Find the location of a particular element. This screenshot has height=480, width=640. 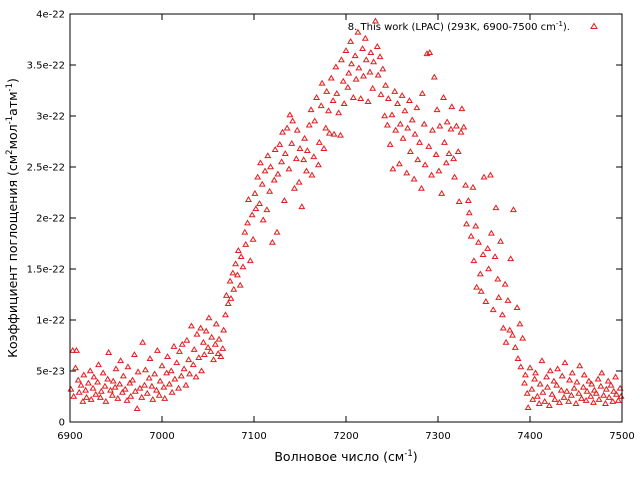

y-tick-label: 2e-22 is located at coordinates (50, 219).